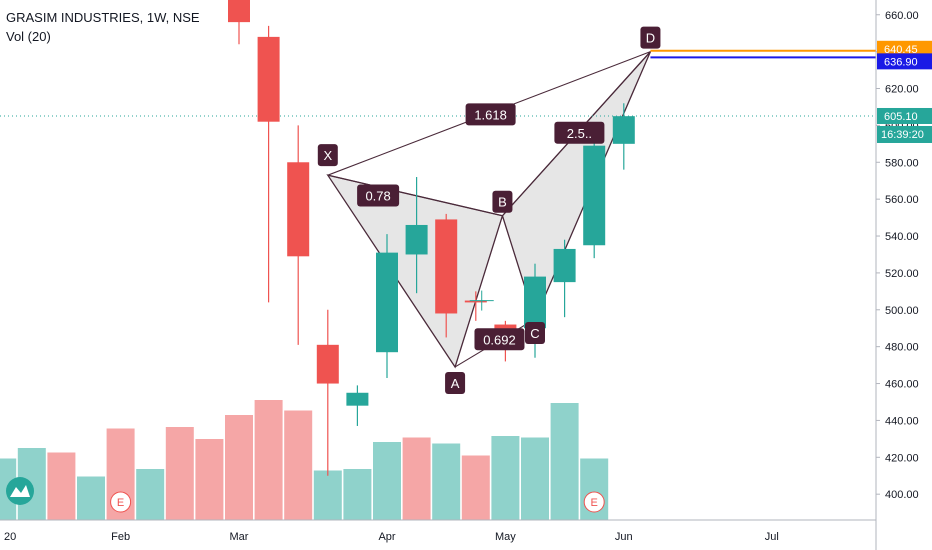  What do you see at coordinates (902, 163) in the screenshot?
I see `price-tick-label: 580.00` at bounding box center [902, 163].